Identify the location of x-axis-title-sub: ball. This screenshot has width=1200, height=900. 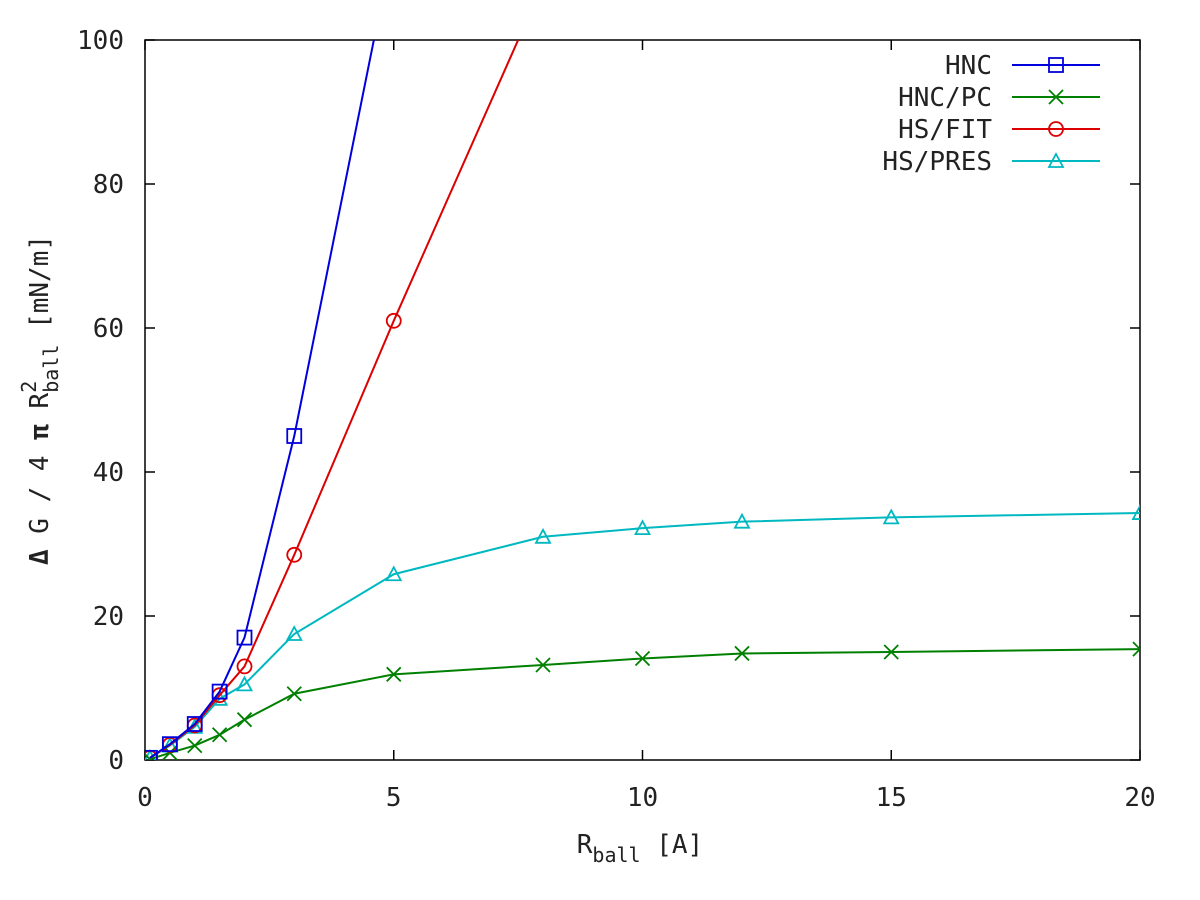
(616, 855).